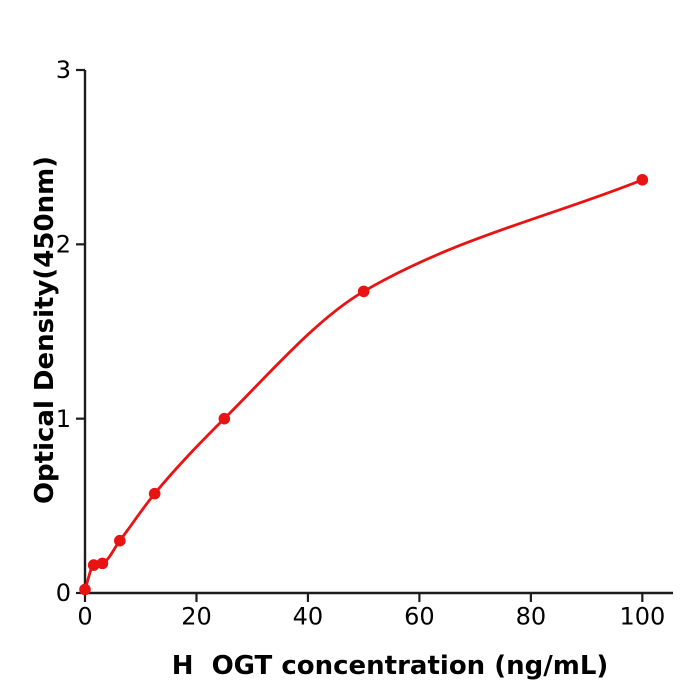 Image resolution: width=700 pixels, height=700 pixels. What do you see at coordinates (63, 244) in the screenshot?
I see `y-tick-label: 2` at bounding box center [63, 244].